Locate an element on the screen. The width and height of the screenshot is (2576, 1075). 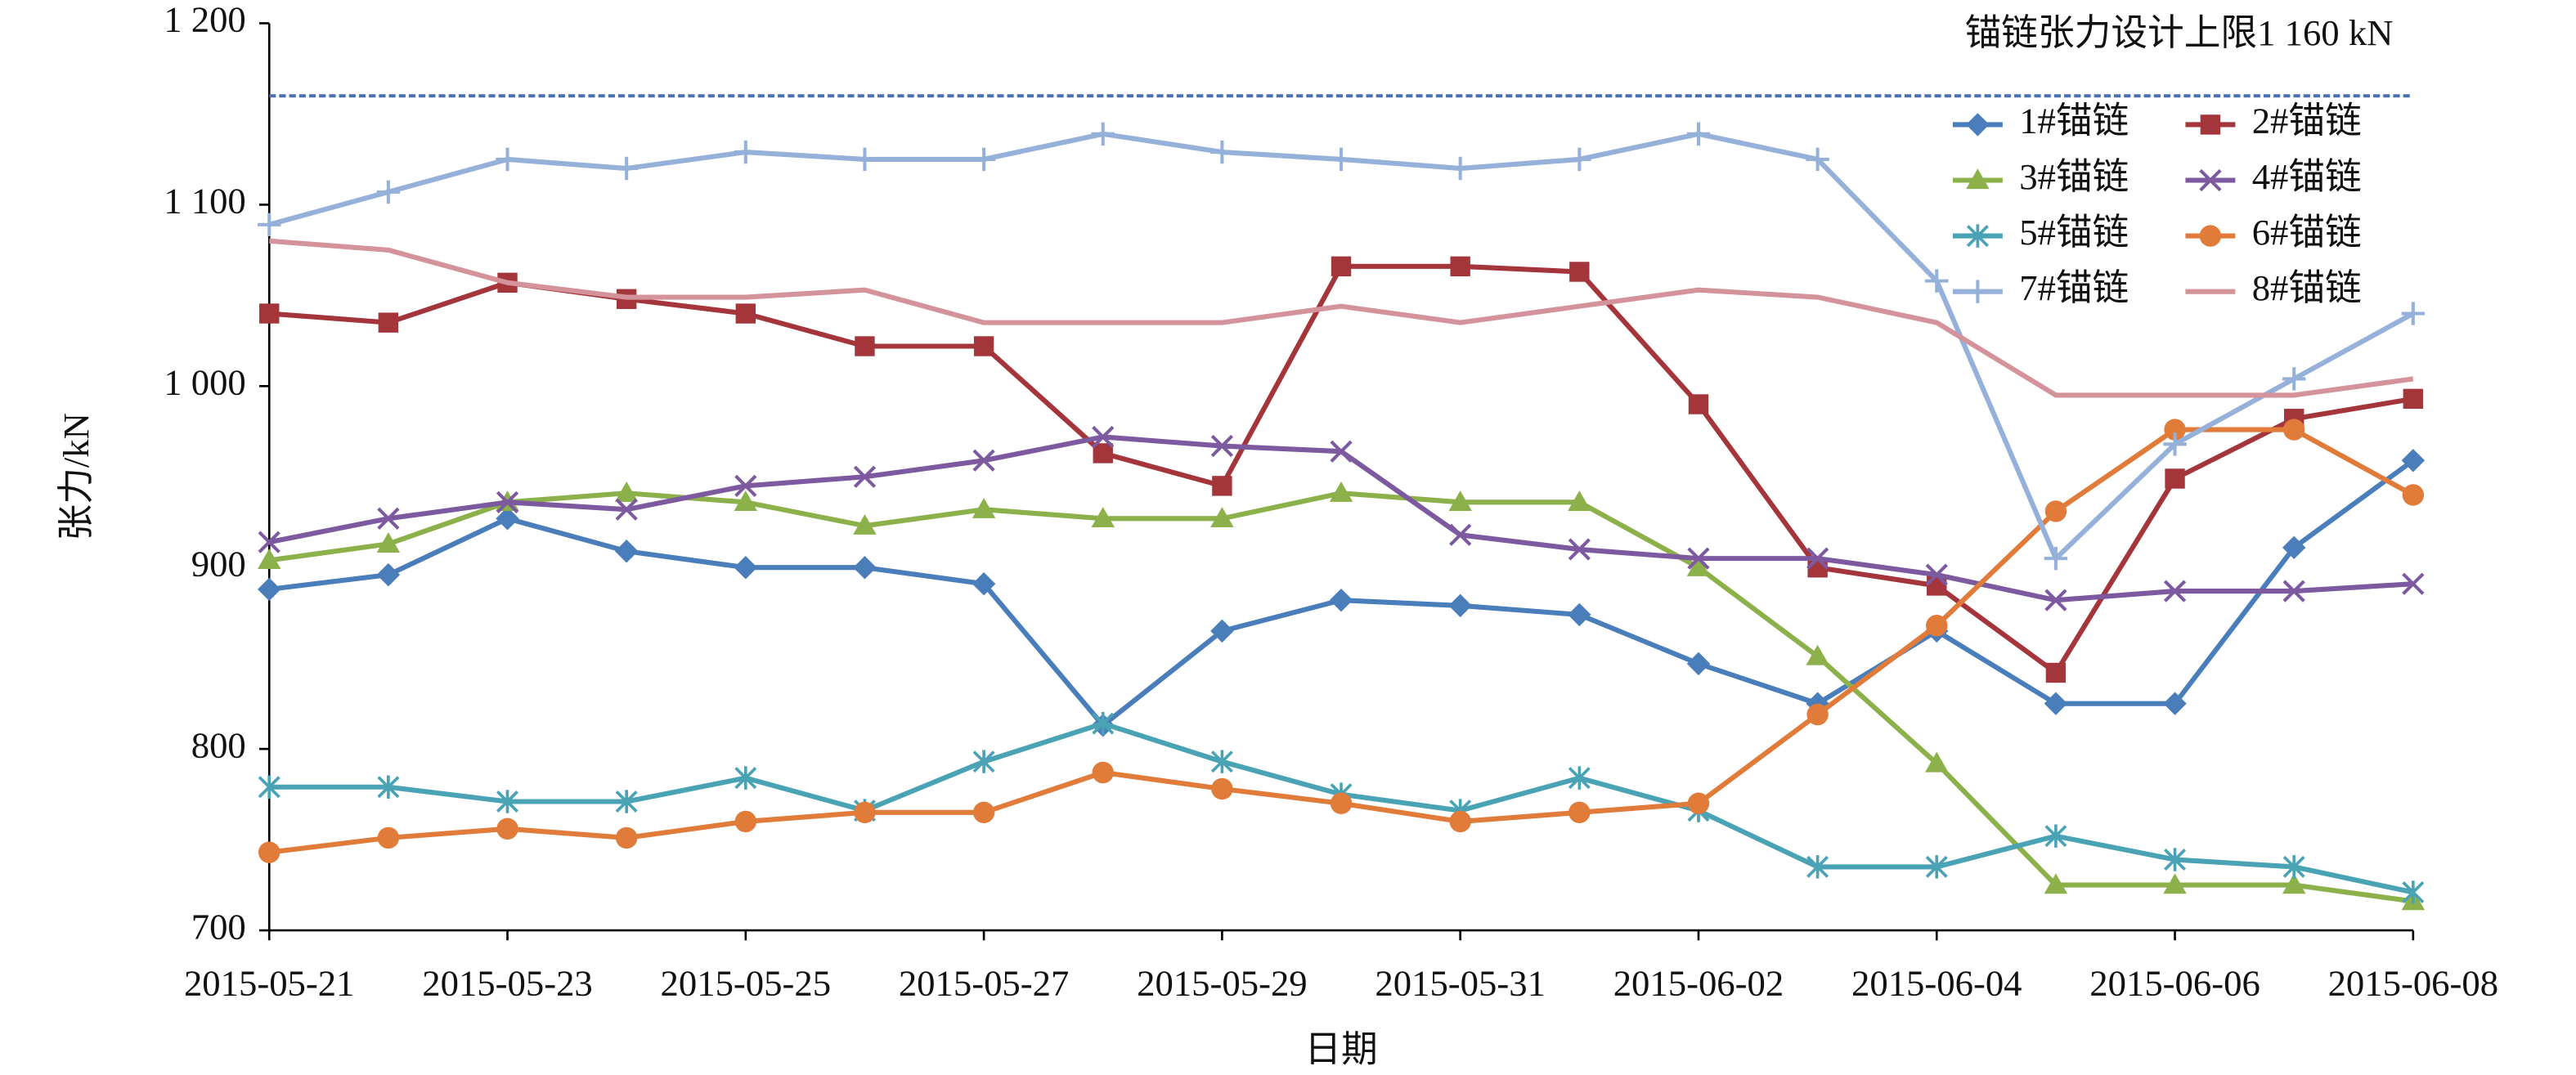
x-tick-label: 2015-06-04 is located at coordinates (1937, 982).